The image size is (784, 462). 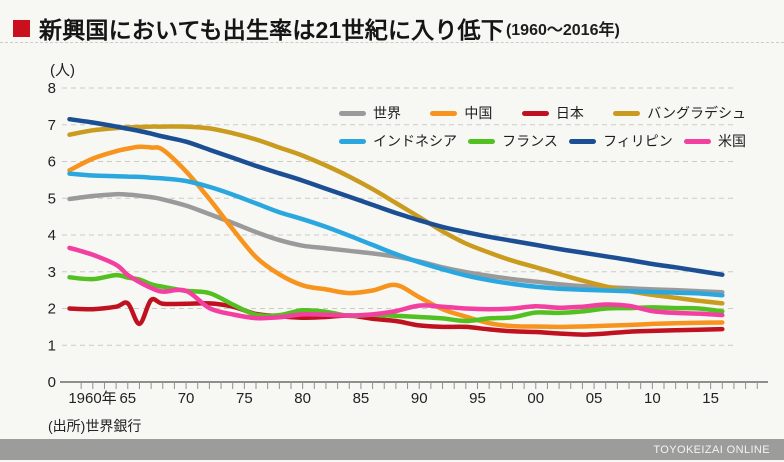 What do you see at coordinates (127, 398) in the screenshot?
I see `x-axis-label: 65` at bounding box center [127, 398].